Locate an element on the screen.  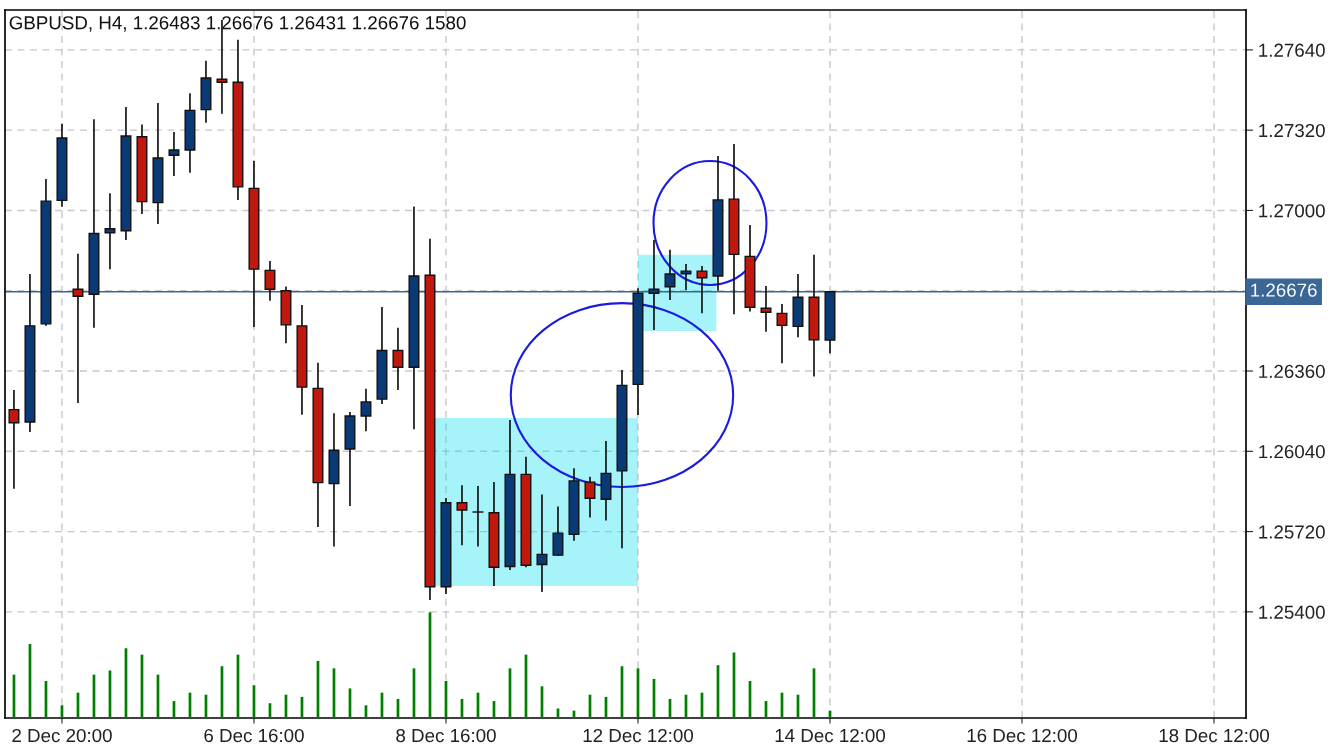
y-tick-label: 1.25400 is located at coordinates (1292, 612).